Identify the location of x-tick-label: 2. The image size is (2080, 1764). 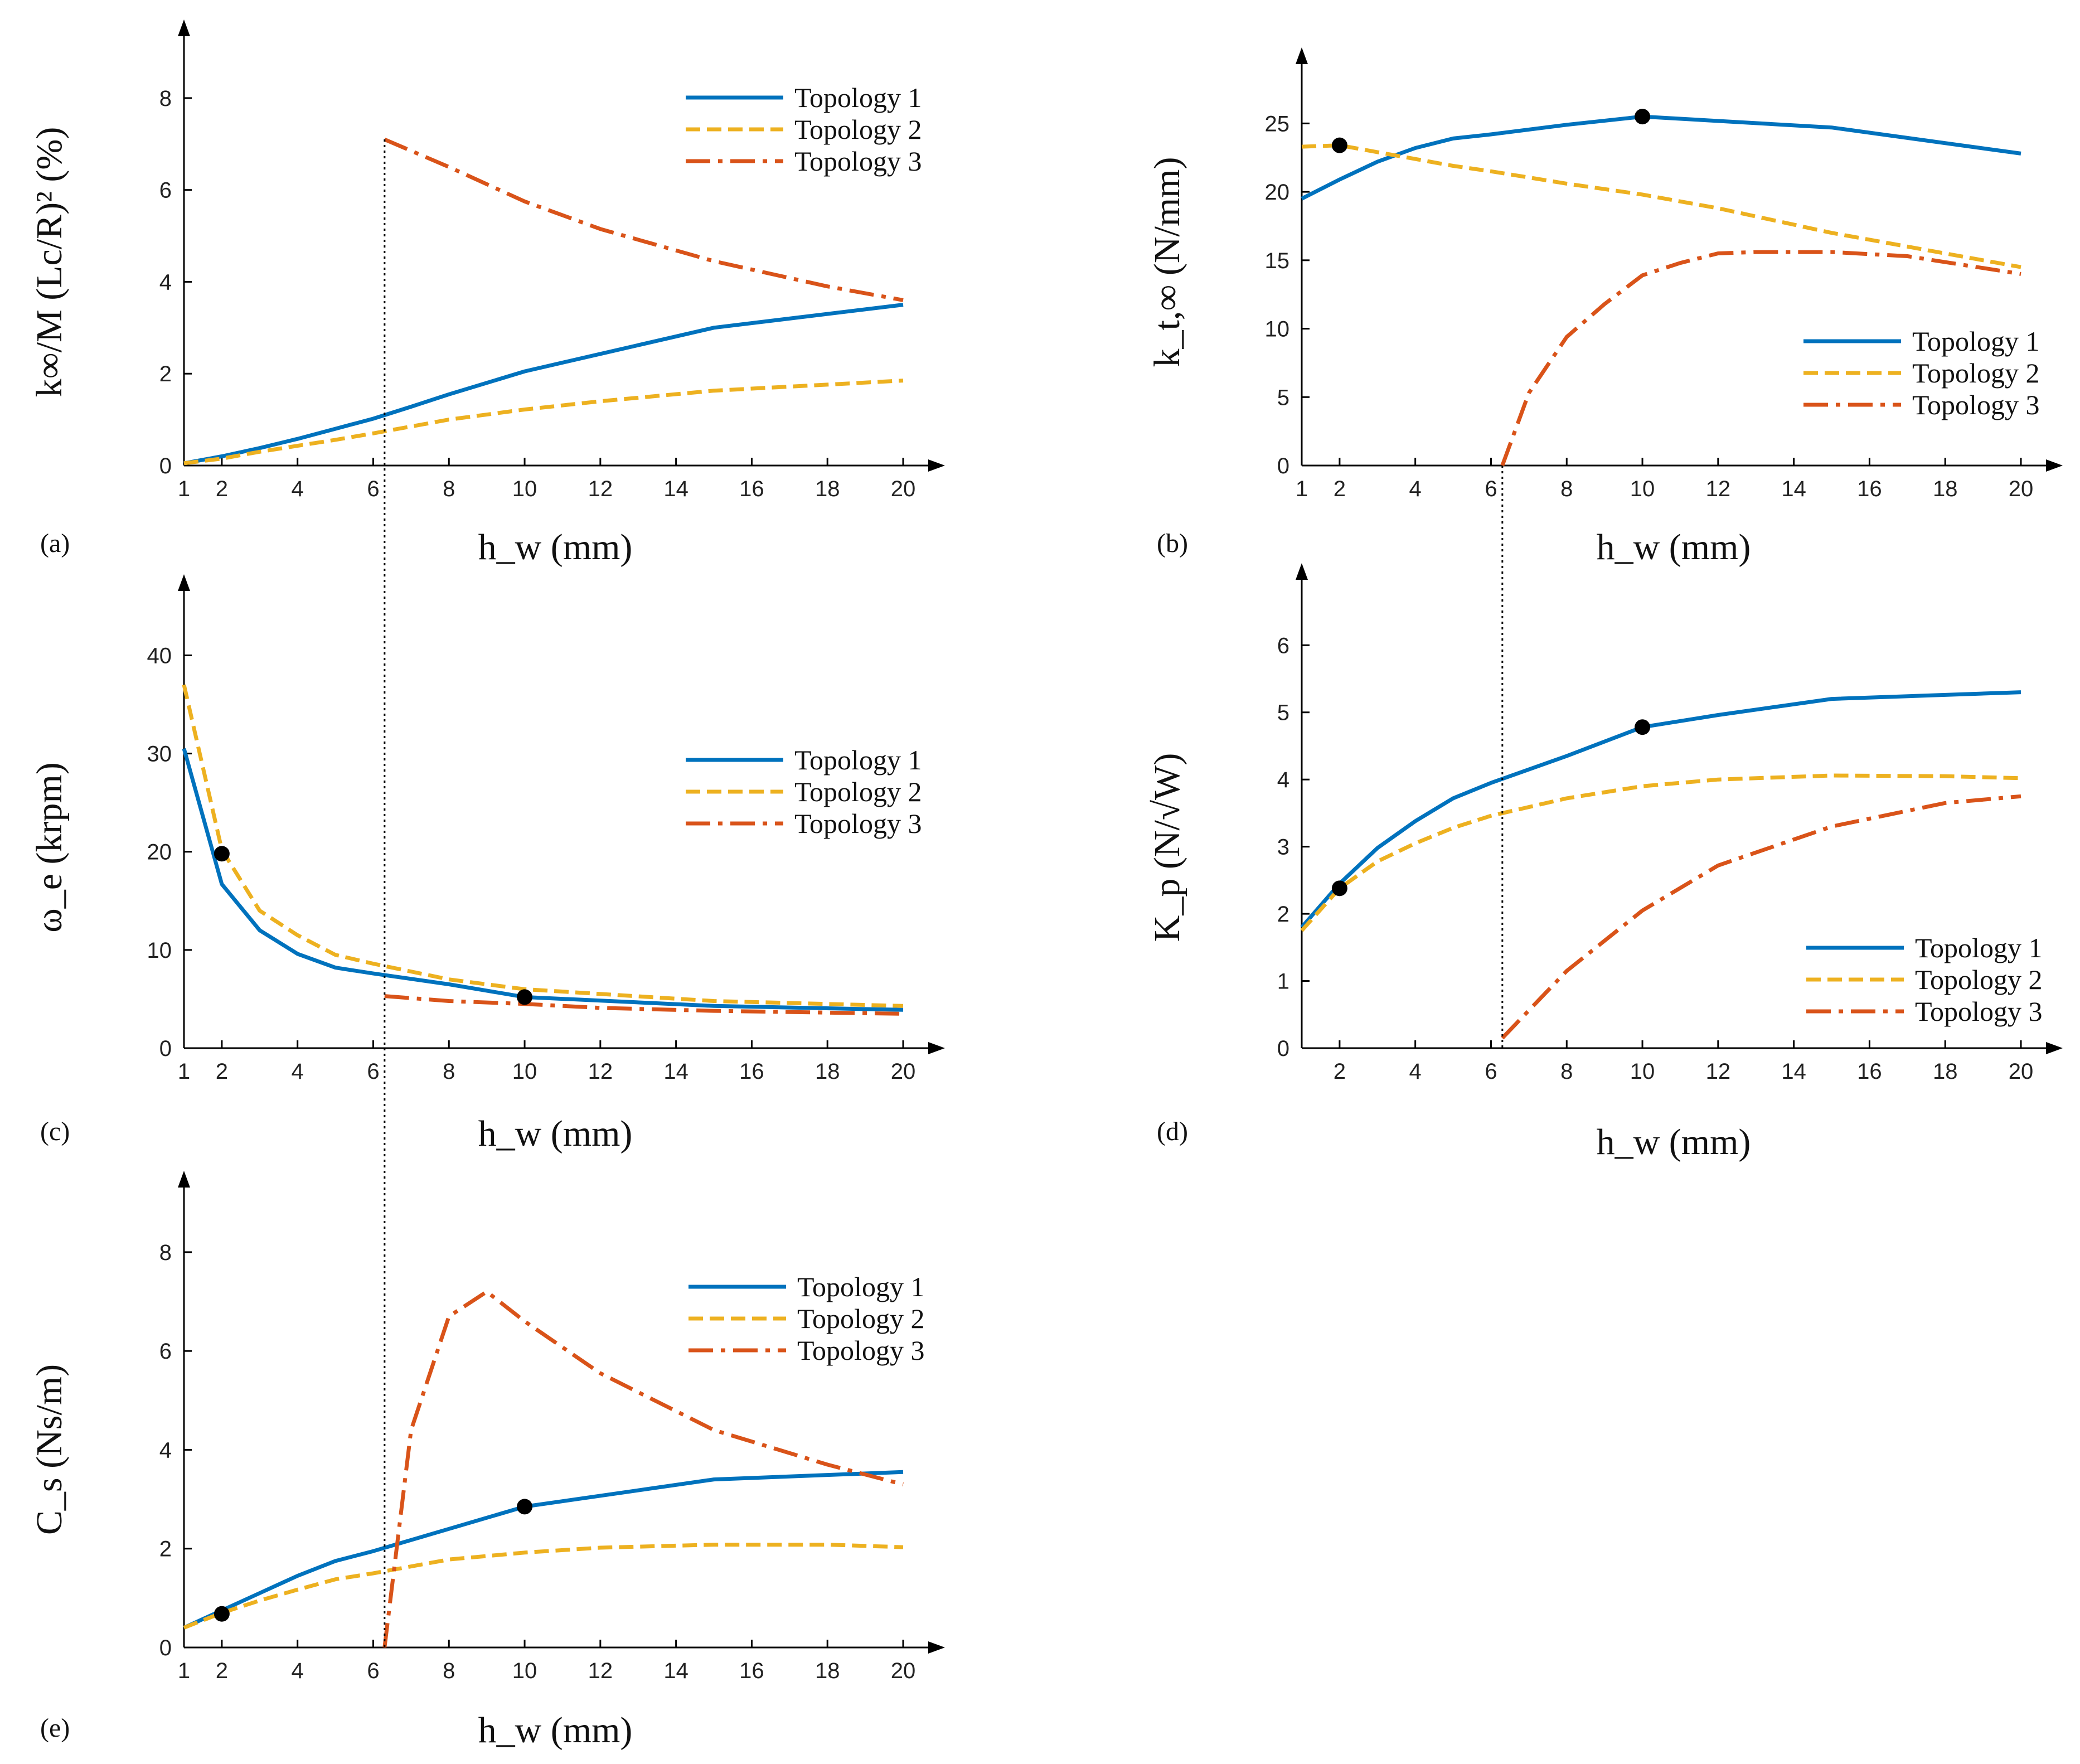
(222, 489).